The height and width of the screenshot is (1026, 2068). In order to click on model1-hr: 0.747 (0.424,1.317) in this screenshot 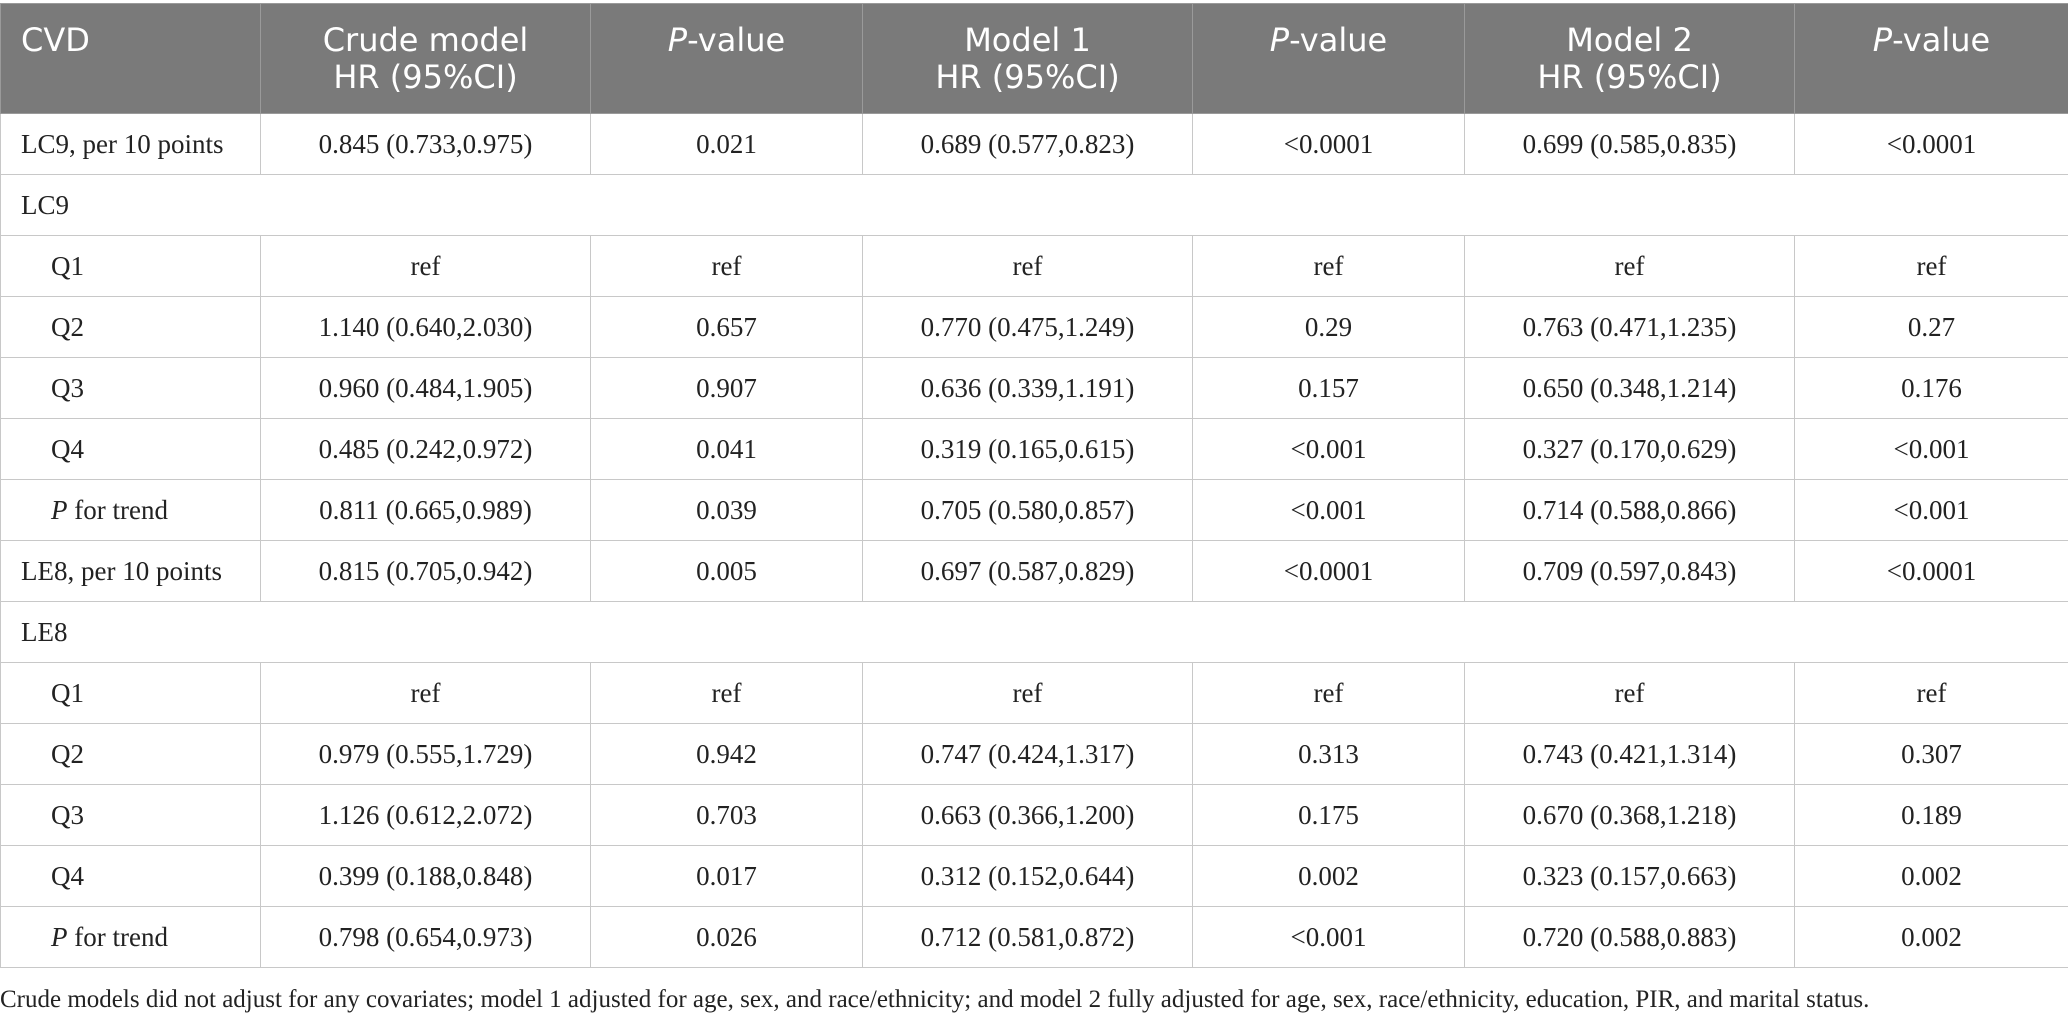, I will do `click(1027, 754)`.